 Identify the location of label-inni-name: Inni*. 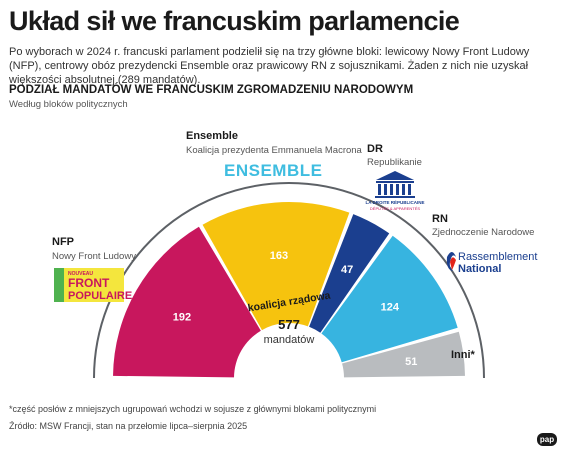
(463, 355).